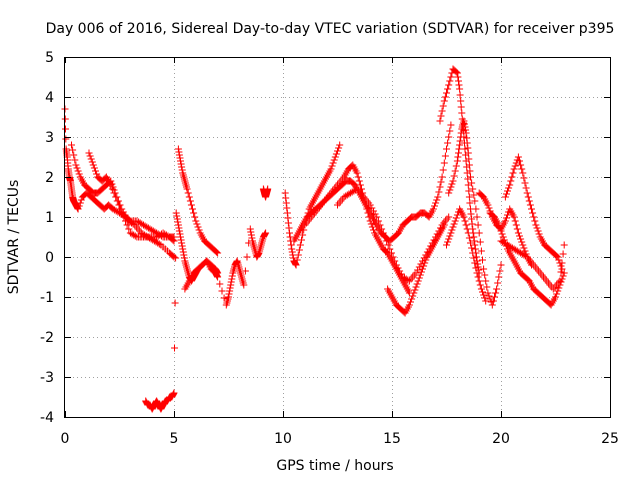  Describe the element at coordinates (14, 237) in the screenshot. I see `y-axis-label: SDTVAR / TECUs` at that location.